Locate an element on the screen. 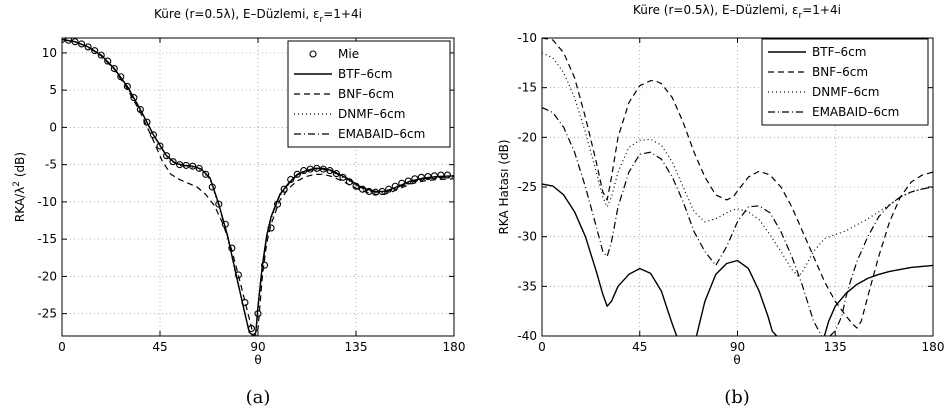 The image size is (944, 418). chart-b-ytick-label: -25 is located at coordinates (527, 187).